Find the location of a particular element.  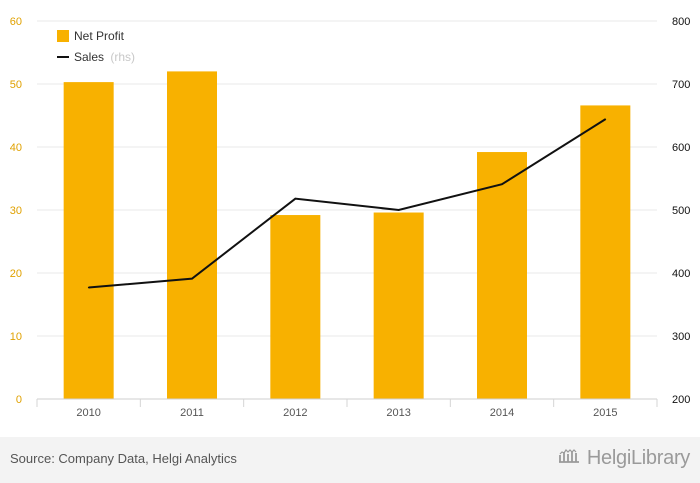

right-y-tick-label: 600 is located at coordinates (681, 148).